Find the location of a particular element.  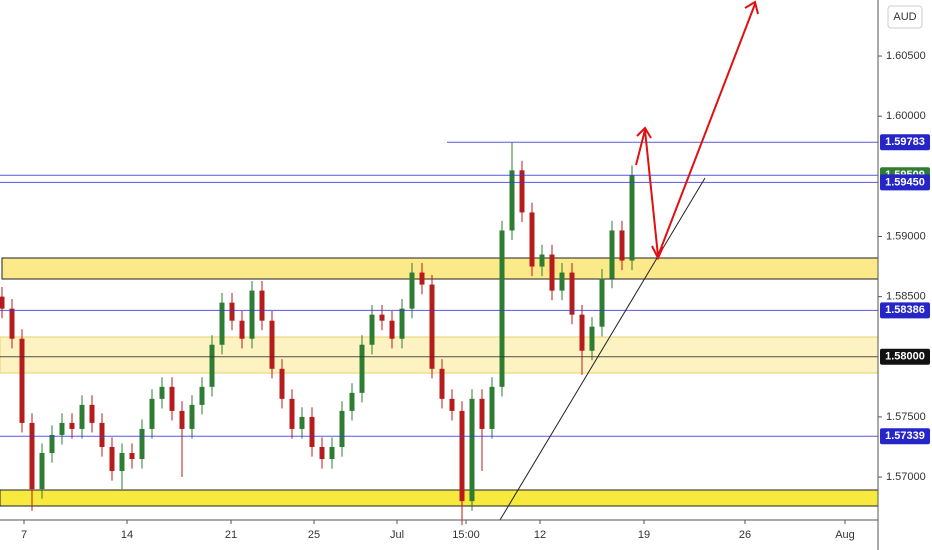

x-tick-label: 7 is located at coordinates (24, 535).